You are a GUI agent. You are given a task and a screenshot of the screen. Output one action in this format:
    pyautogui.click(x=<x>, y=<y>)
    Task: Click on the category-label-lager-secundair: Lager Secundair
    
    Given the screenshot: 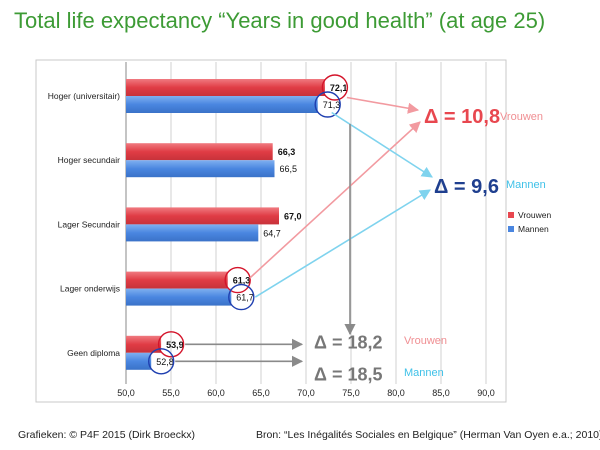 What is the action you would take?
    pyautogui.click(x=89, y=224)
    